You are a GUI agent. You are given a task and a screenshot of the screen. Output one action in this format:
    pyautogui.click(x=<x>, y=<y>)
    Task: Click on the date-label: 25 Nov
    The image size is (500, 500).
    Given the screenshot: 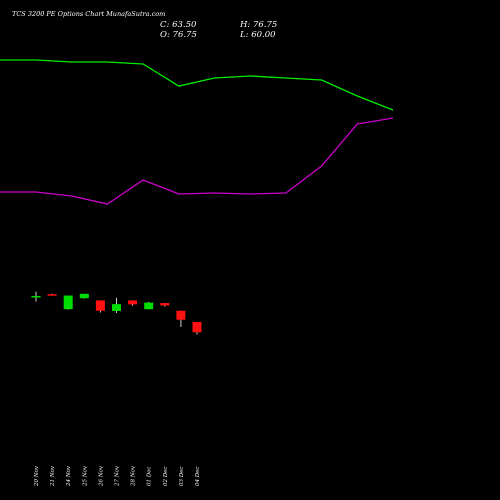 What is the action you would take?
    pyautogui.click(x=85, y=476)
    